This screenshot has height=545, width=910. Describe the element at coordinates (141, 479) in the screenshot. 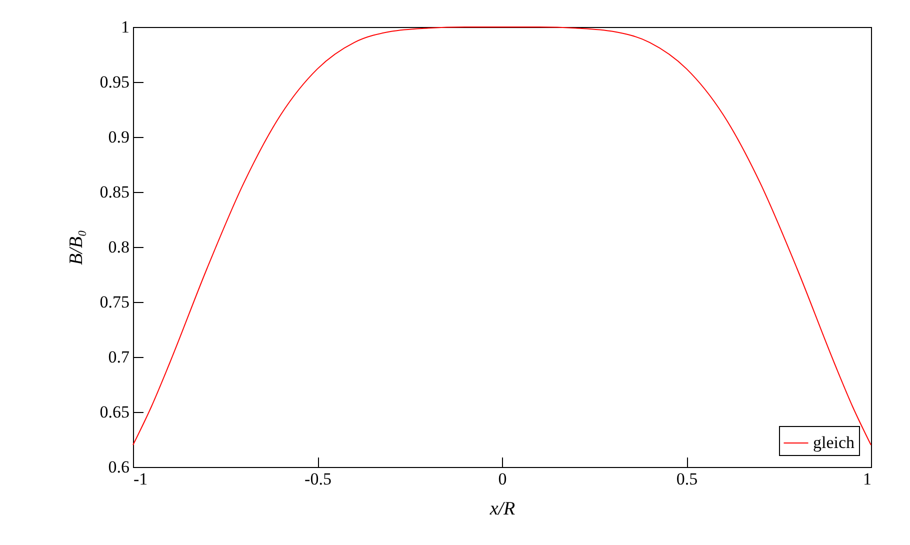

I see `x-tick-label: -1` at that location.